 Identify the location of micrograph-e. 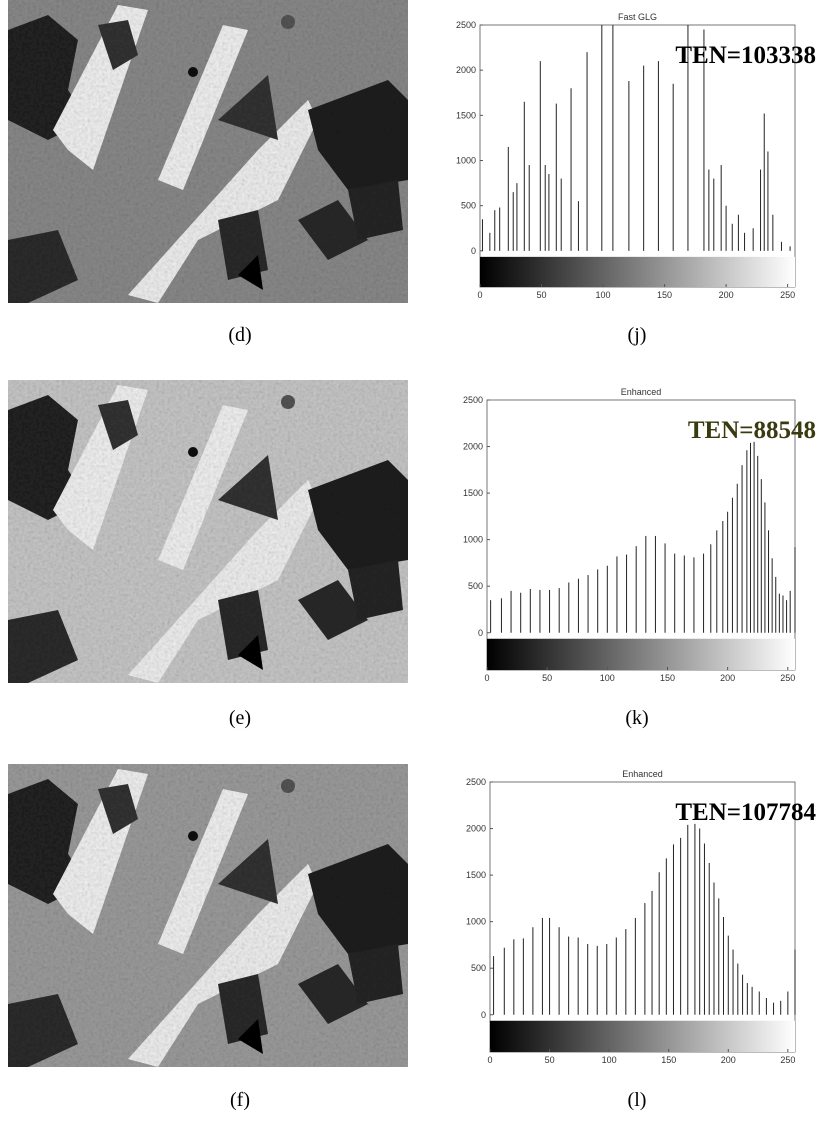
(208, 531).